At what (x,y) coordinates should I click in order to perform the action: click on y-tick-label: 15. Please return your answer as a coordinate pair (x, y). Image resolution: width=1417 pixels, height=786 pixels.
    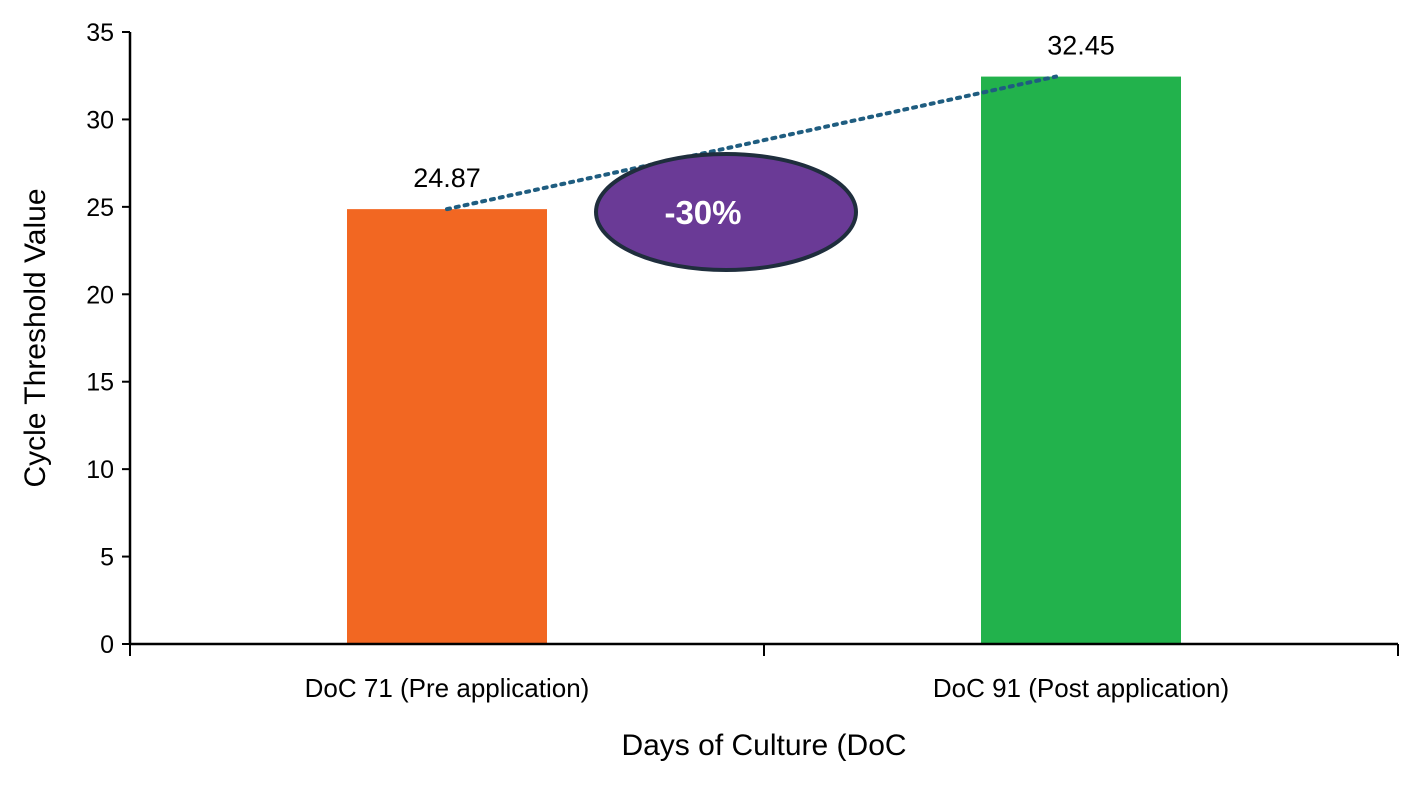
    Looking at the image, I should click on (100, 383).